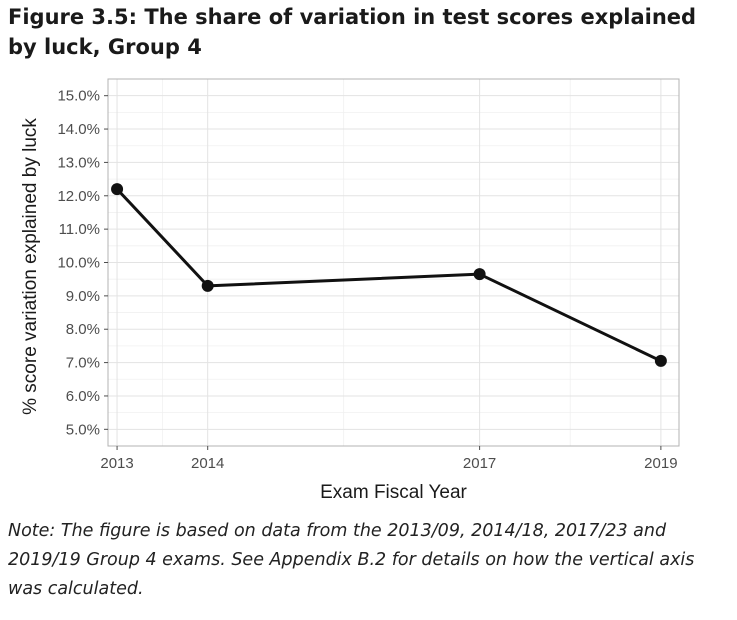 Image resolution: width=737 pixels, height=620 pixels. I want to click on y-tick-label: 12.0%, so click(78, 196).